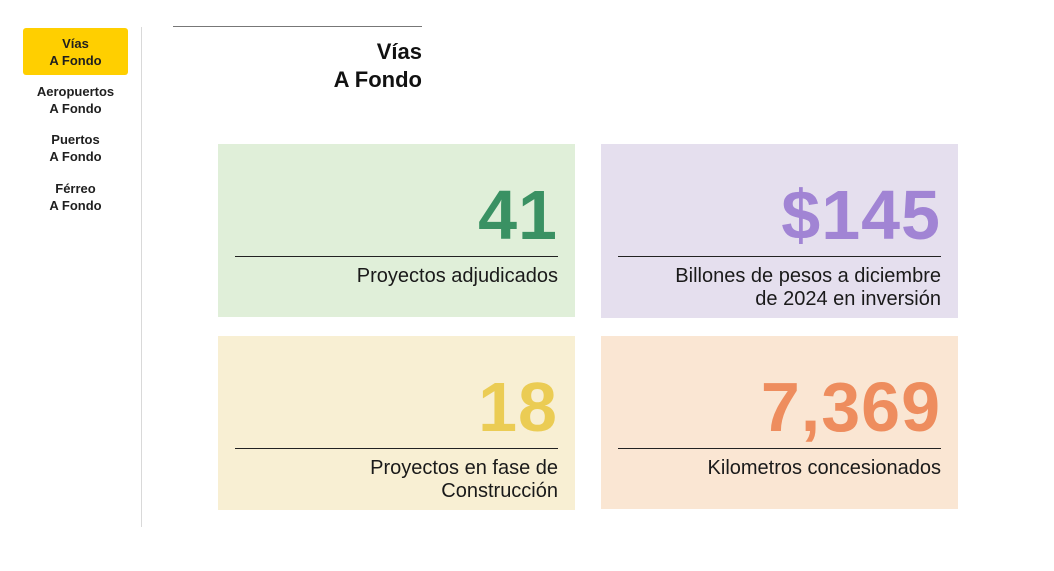  Describe the element at coordinates (297, 66) in the screenshot. I see `page-title: Vías A Fondo` at that location.